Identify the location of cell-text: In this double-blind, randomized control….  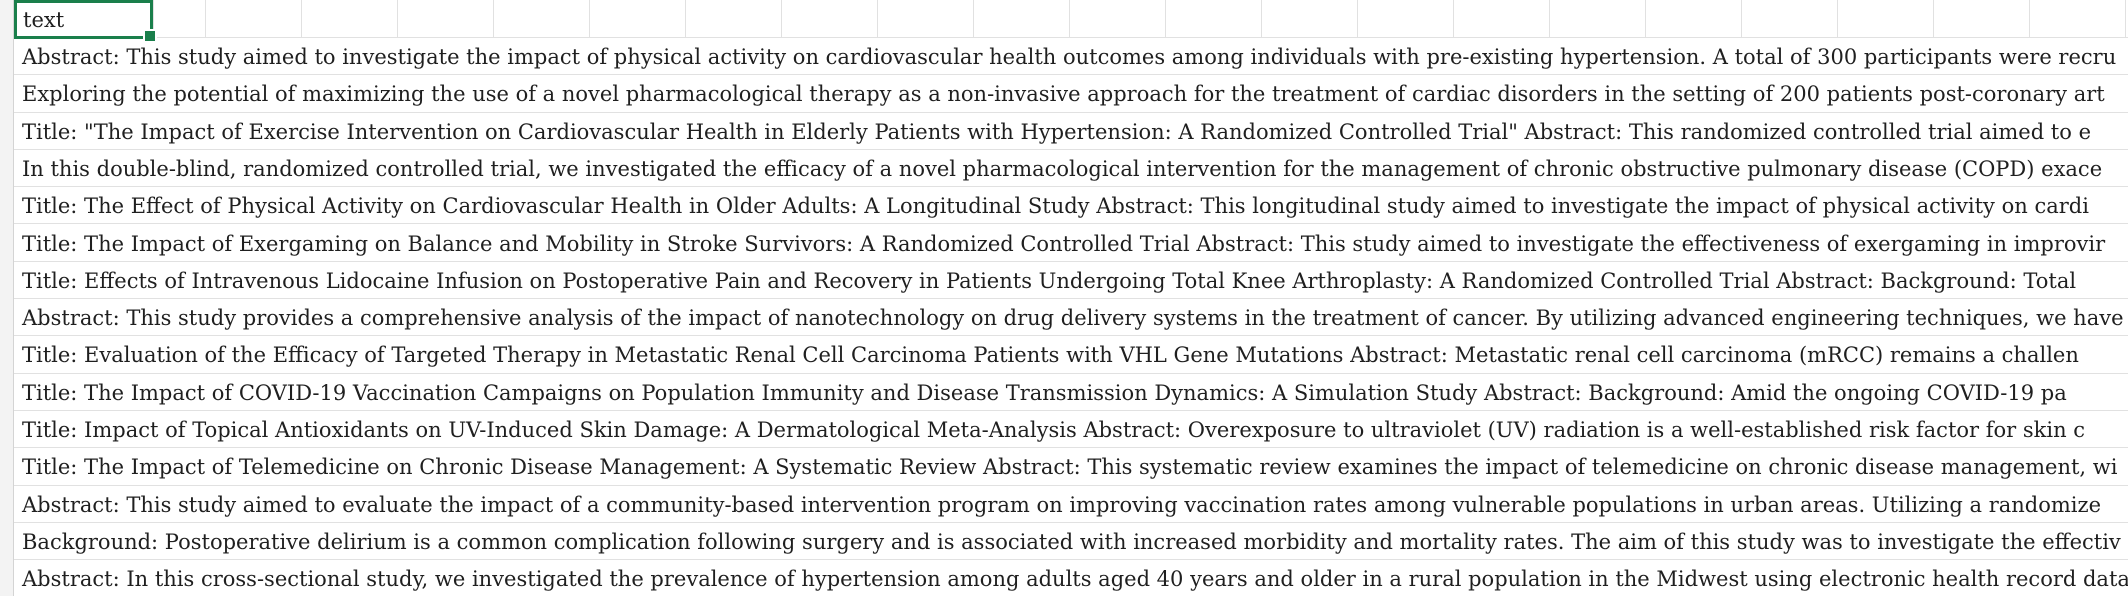
(1062, 168).